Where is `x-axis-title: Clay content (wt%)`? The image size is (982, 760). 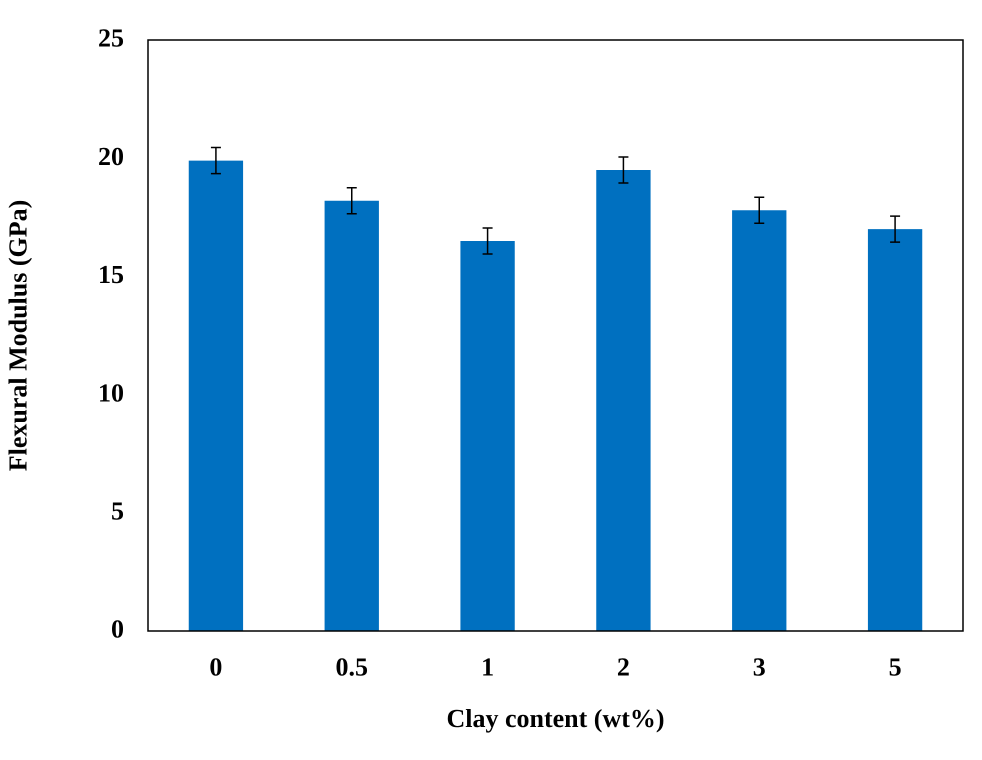 x-axis-title: Clay content (wt%) is located at coordinates (555, 719).